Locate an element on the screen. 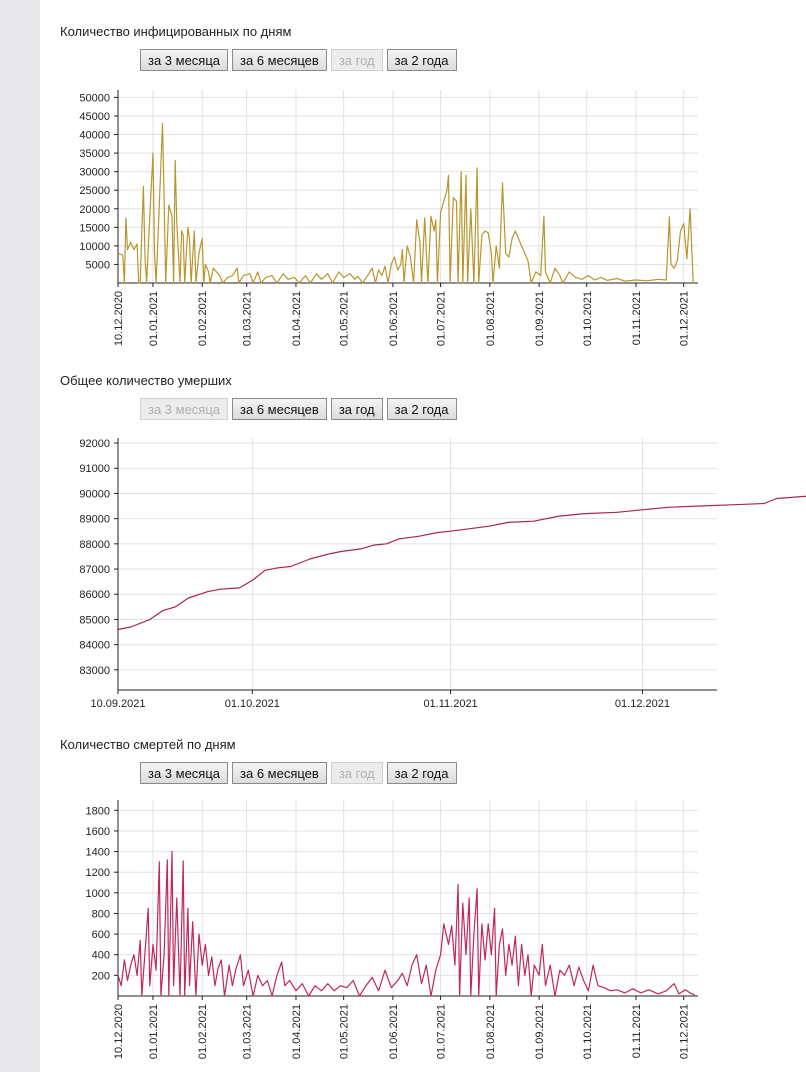 The width and height of the screenshot is (806, 1072). y-tick-label: 800 is located at coordinates (101, 914).